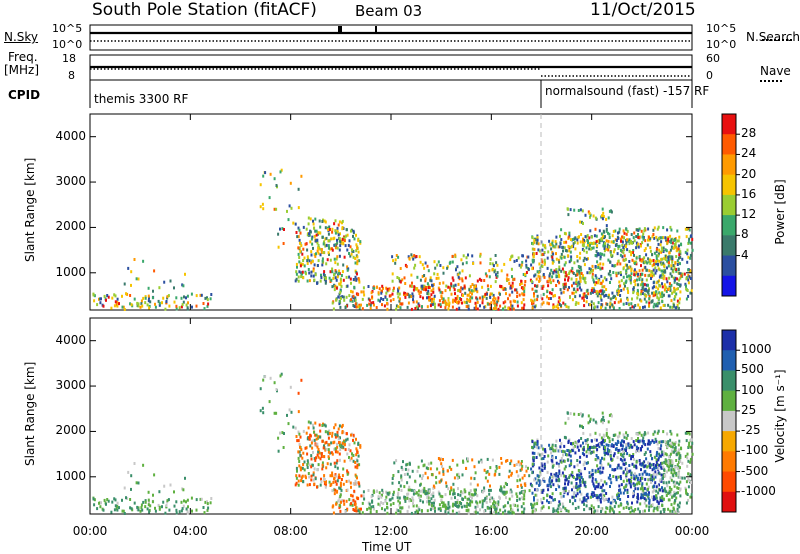  I want to click on colorbar-tick-label: 500, so click(752, 369).